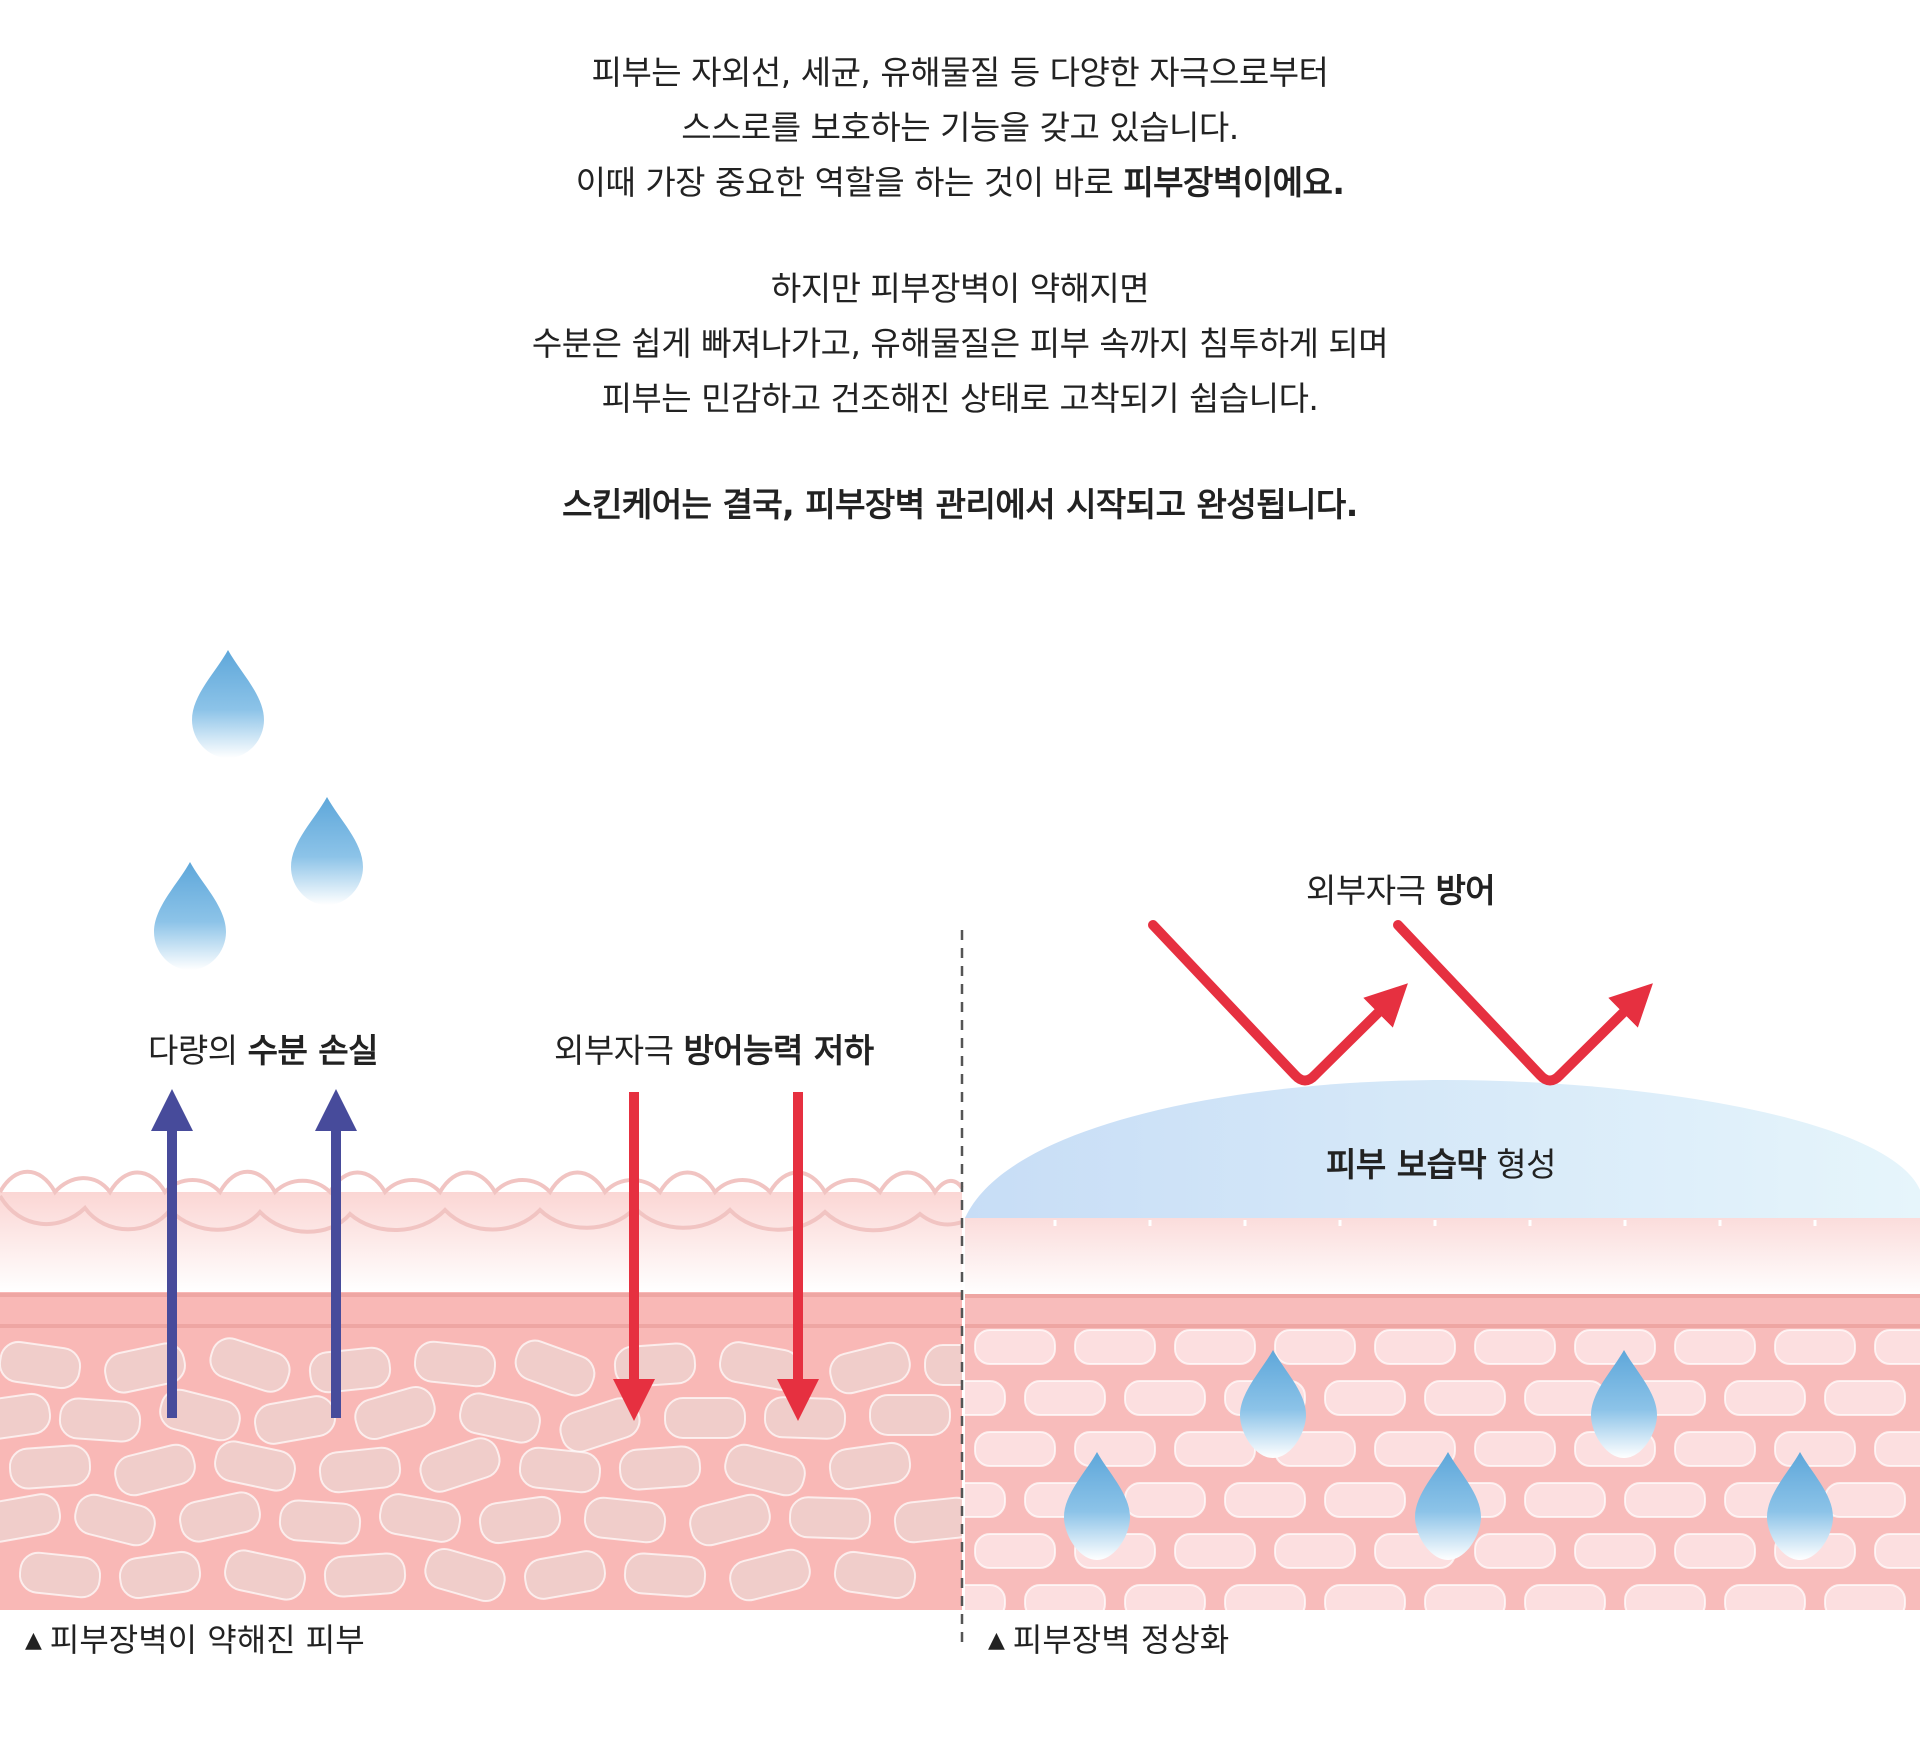 The image size is (1920, 1747). I want to click on intro-line-6: 피부는 민감하고 건조해진 상태로 고착되기 쉽습니다., so click(960, 398).